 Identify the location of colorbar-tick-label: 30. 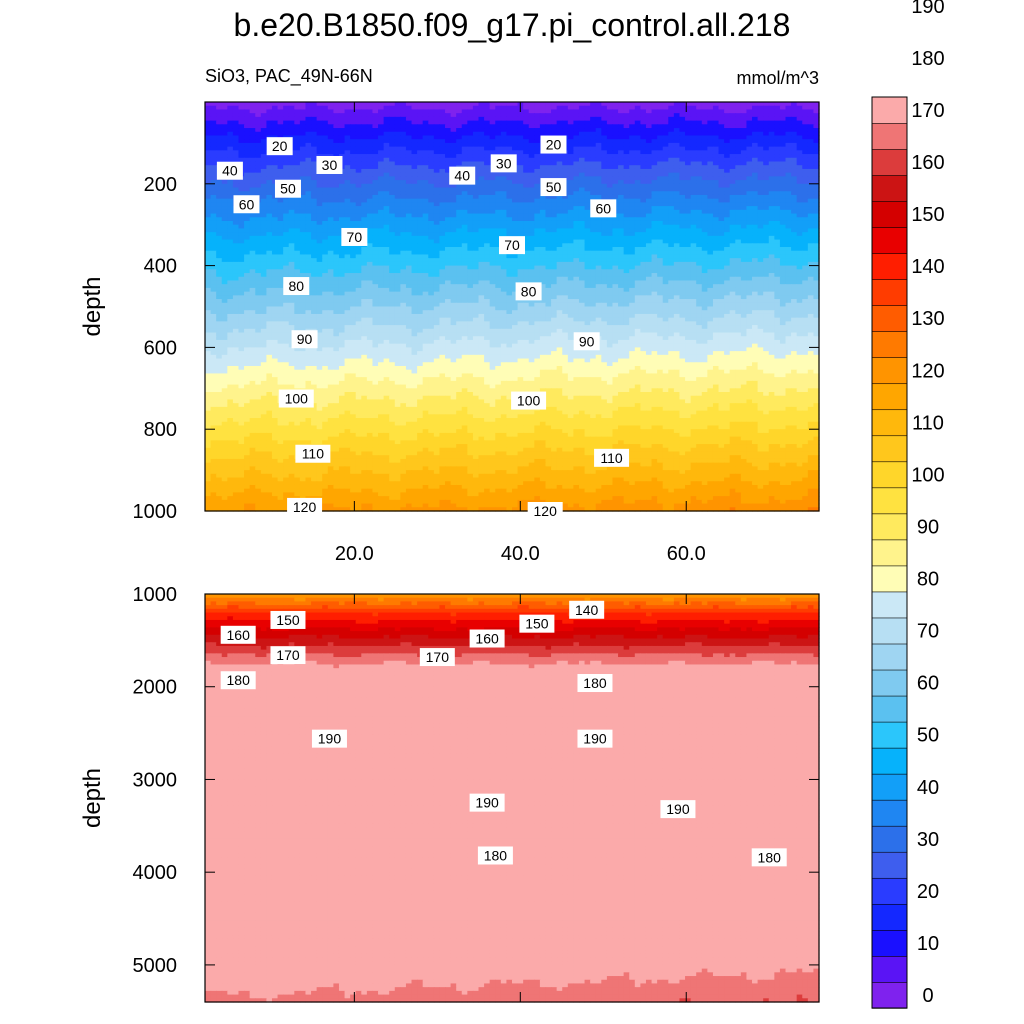
(928, 840).